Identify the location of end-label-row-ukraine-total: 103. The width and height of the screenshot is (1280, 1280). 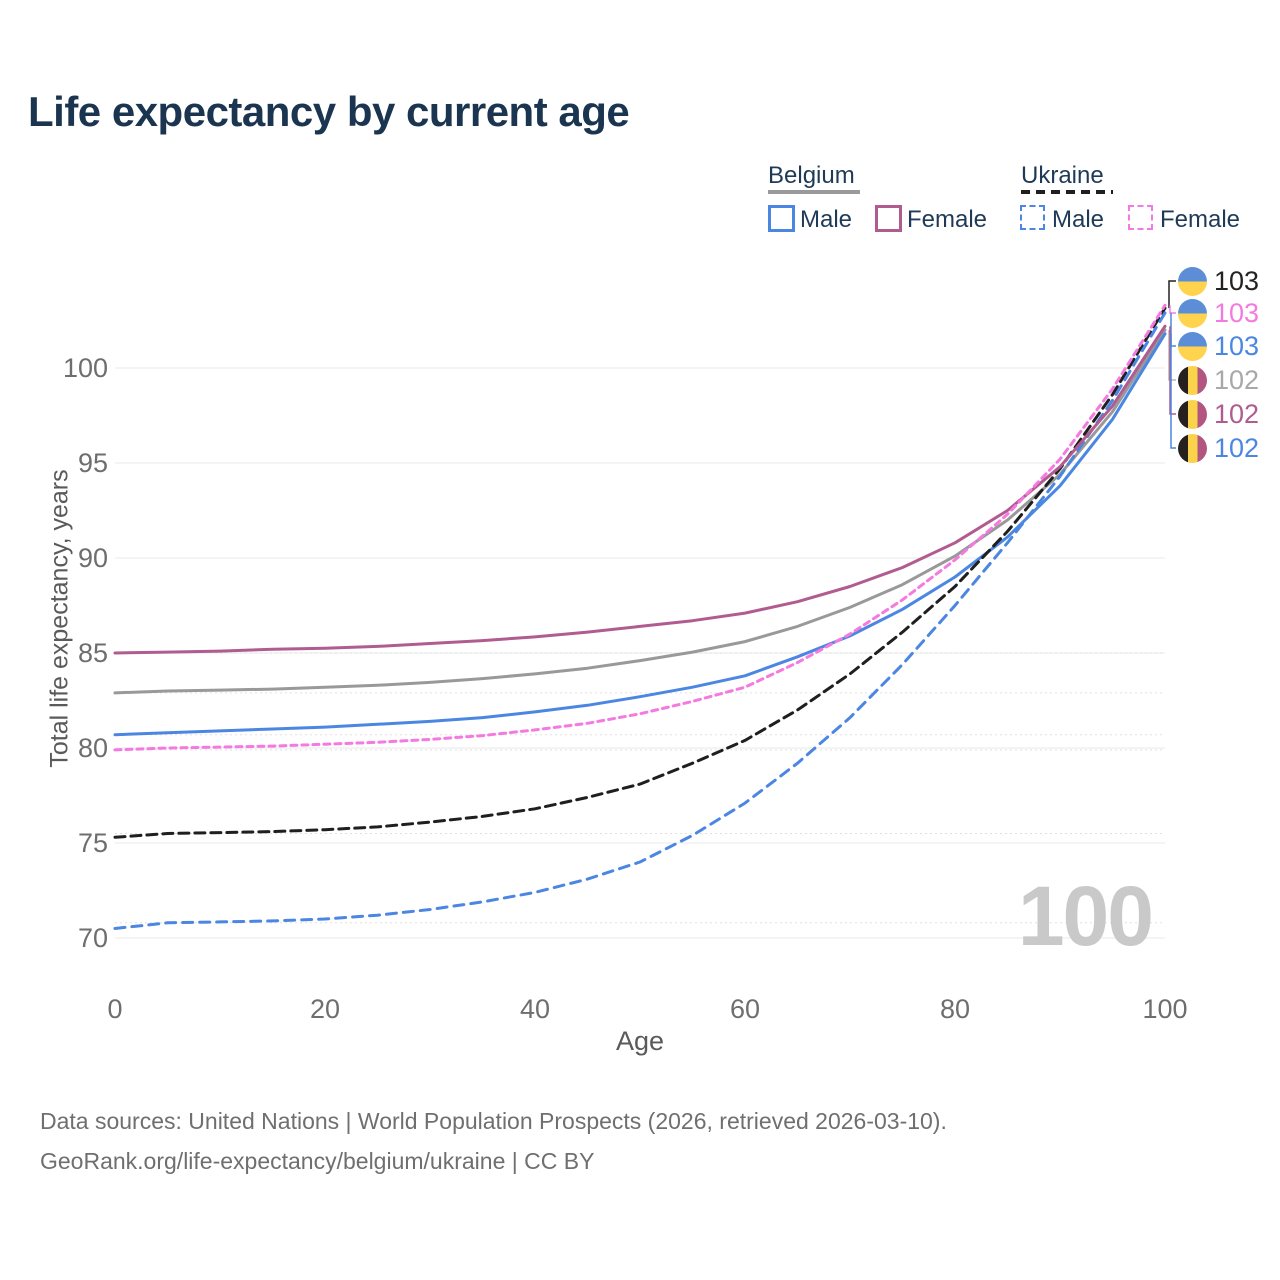
(1218, 281).